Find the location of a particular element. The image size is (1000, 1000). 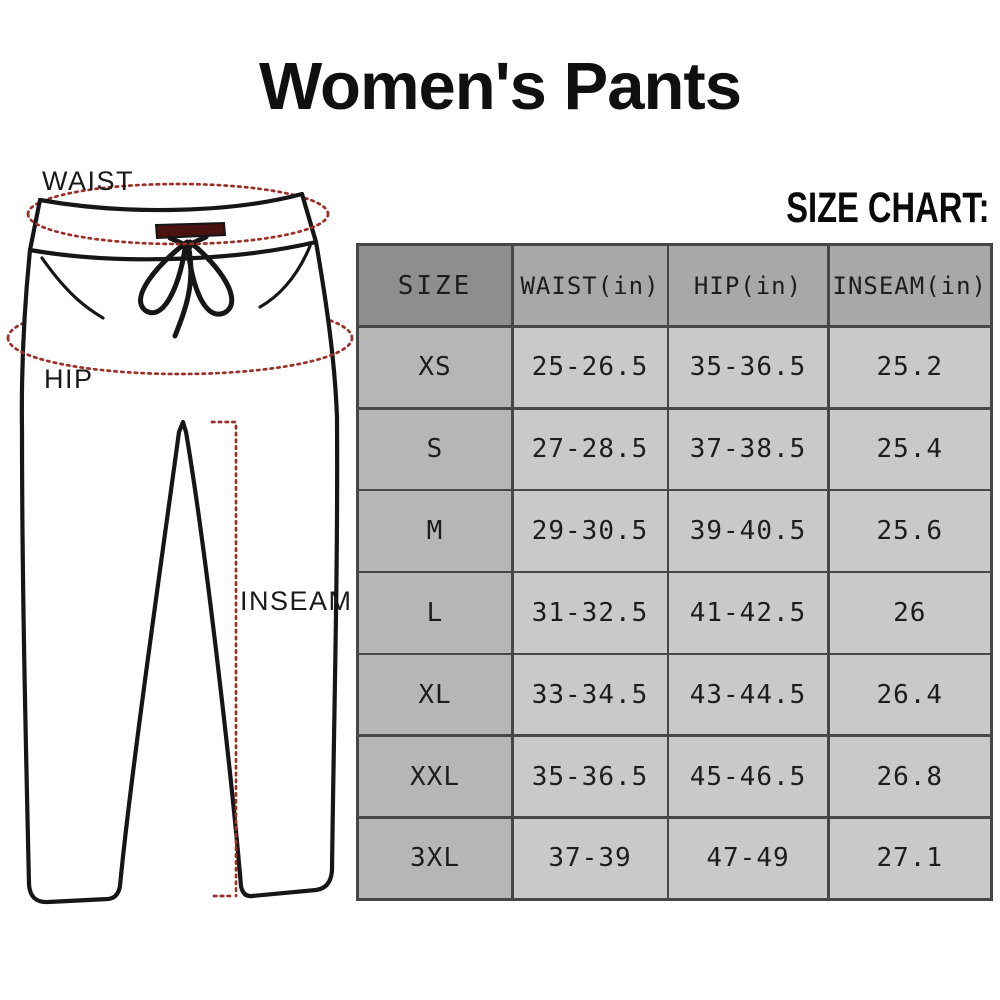

cell-size-3xl: 3XL is located at coordinates (435, 858).